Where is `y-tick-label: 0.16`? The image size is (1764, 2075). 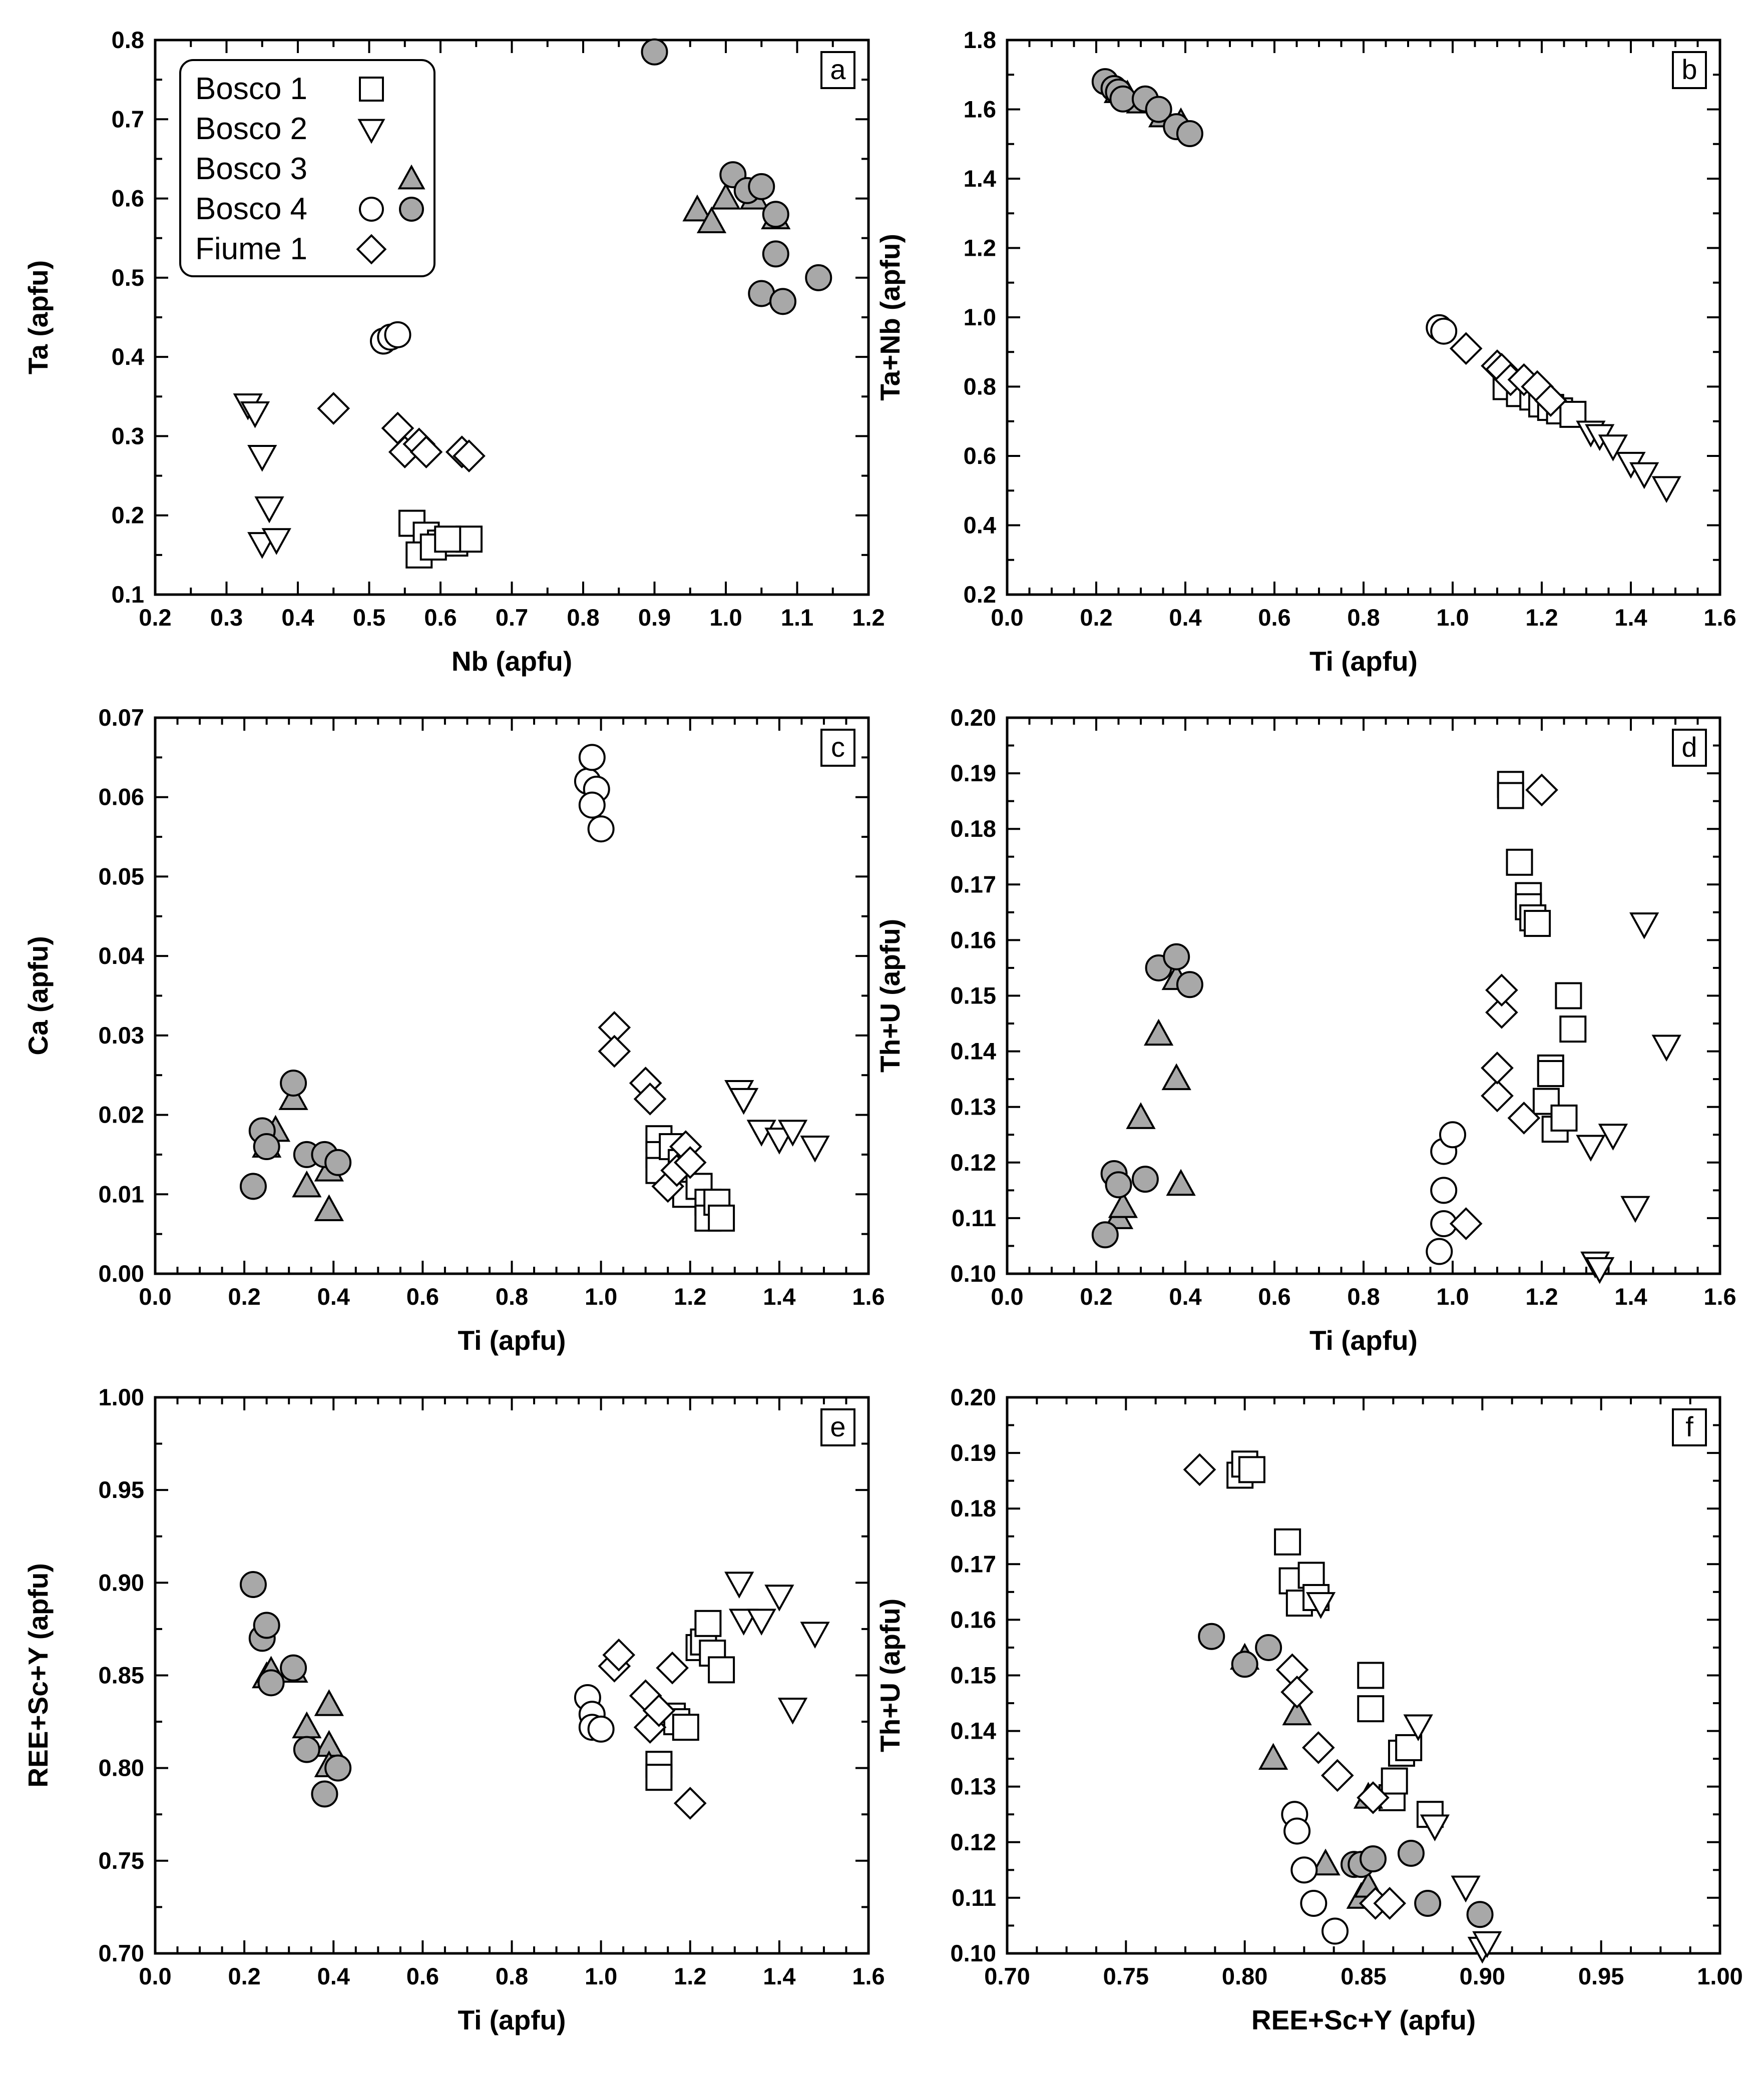 y-tick-label: 0.16 is located at coordinates (974, 1620).